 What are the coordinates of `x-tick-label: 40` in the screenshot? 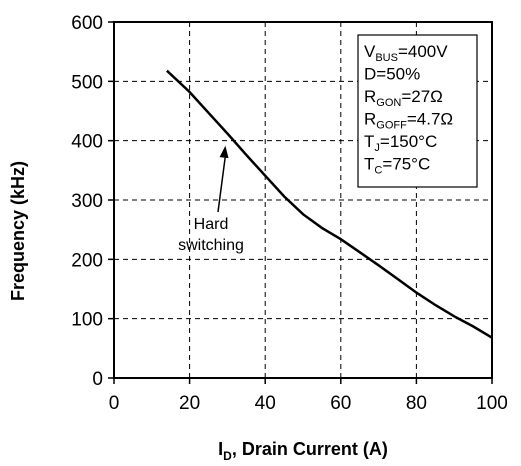 It's located at (265, 403).